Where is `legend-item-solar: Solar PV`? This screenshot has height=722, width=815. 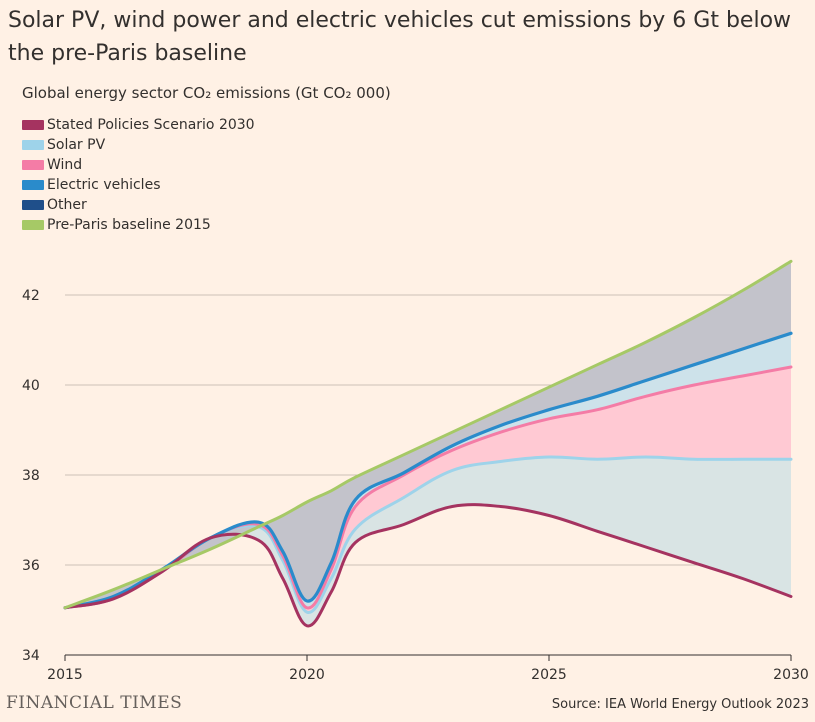
legend-item-solar: Solar PV is located at coordinates (138, 145).